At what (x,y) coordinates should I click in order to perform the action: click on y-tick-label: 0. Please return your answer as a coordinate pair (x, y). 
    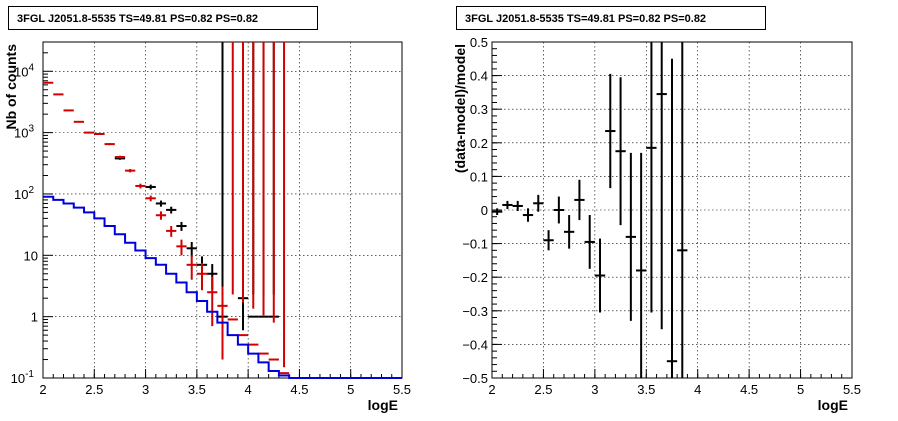
    Looking at the image, I should click on (484, 210).